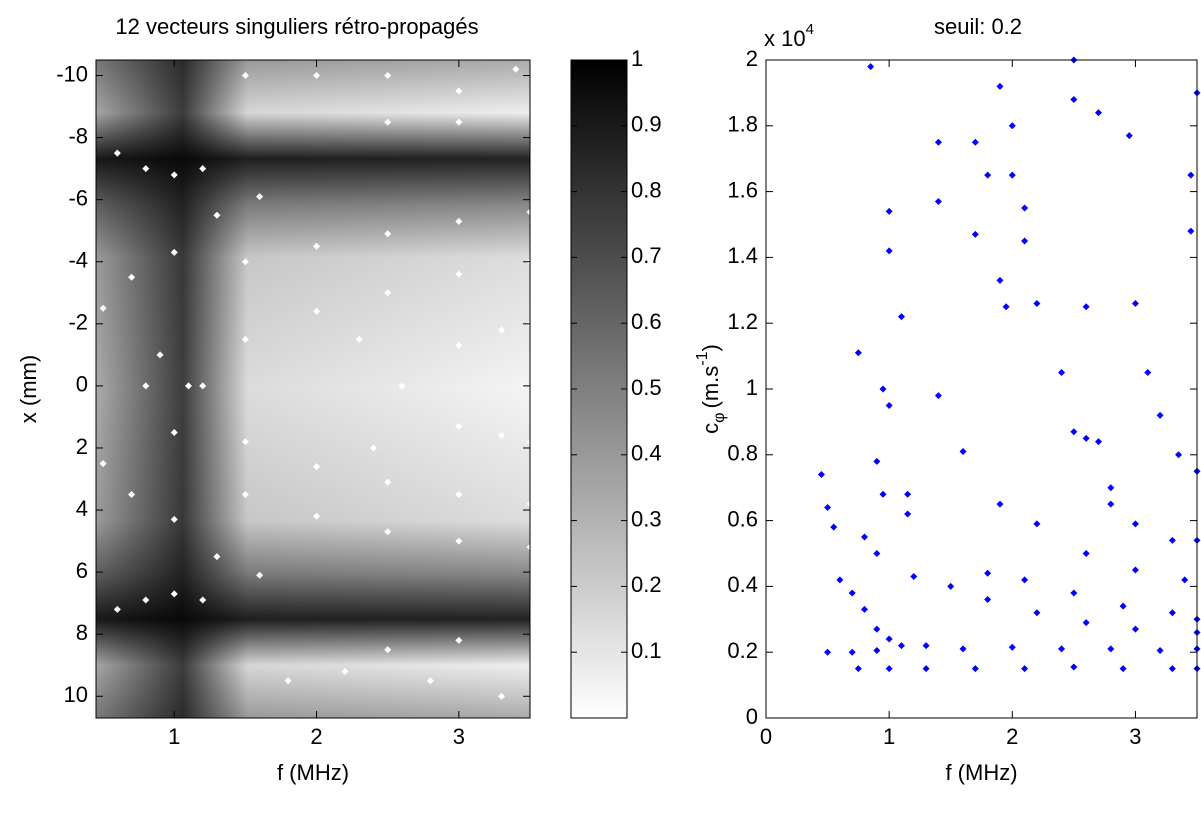 The width and height of the screenshot is (1201, 832). What do you see at coordinates (710, 347) in the screenshot?
I see `y-label-end: )` at bounding box center [710, 347].